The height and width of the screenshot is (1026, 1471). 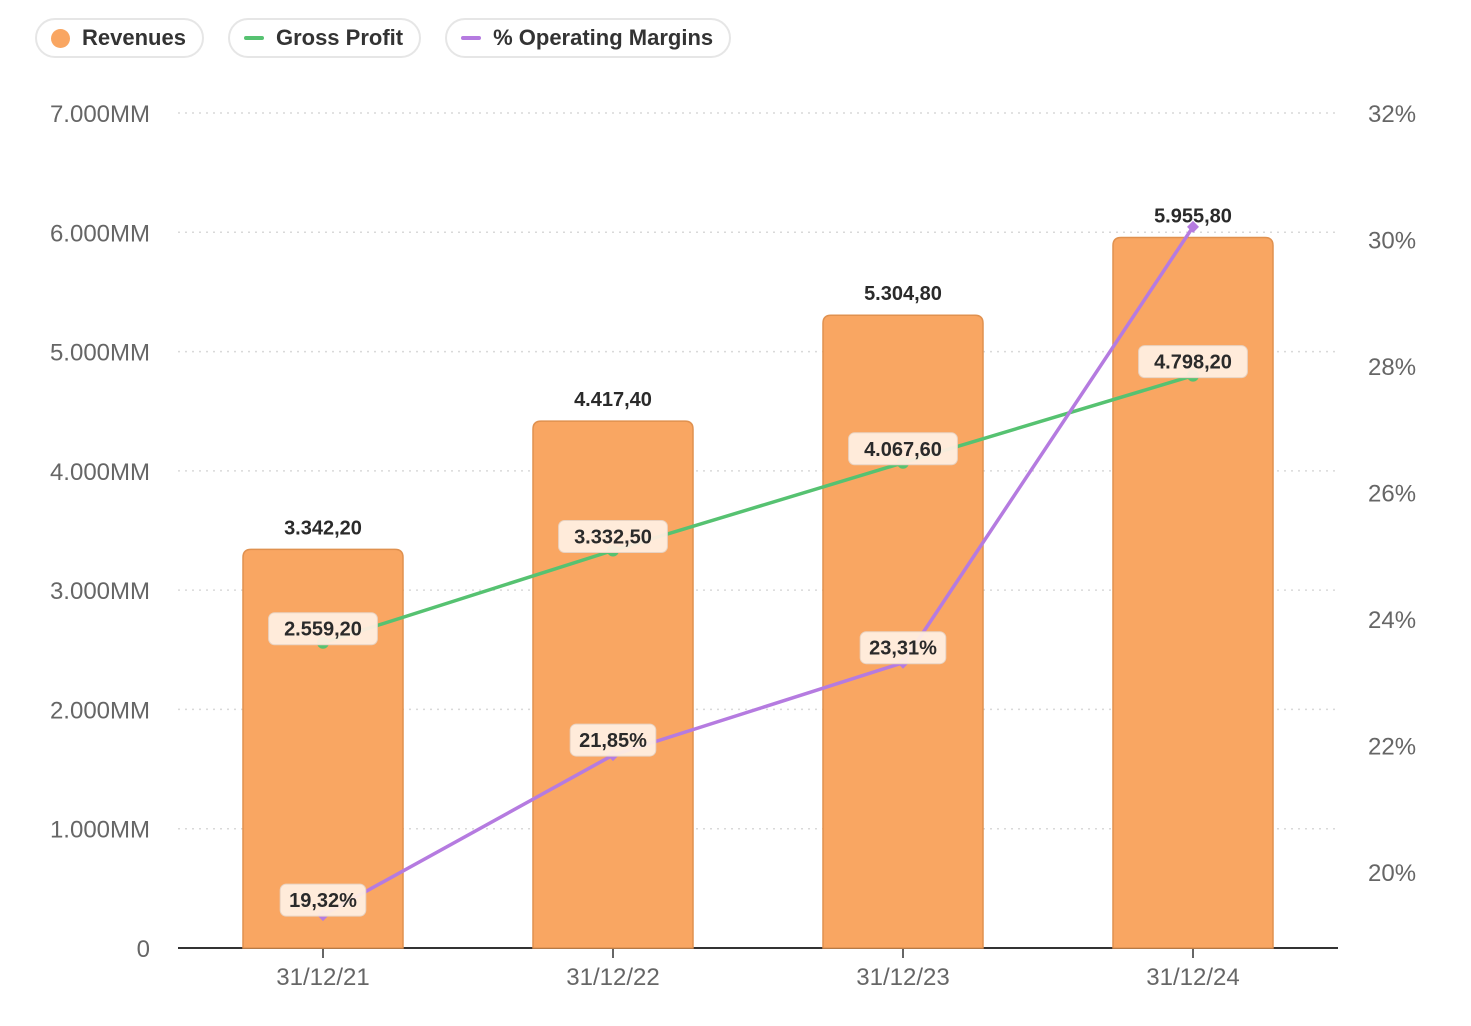 I want to click on gross-profit-label: 2.559,20, so click(x=323, y=629).